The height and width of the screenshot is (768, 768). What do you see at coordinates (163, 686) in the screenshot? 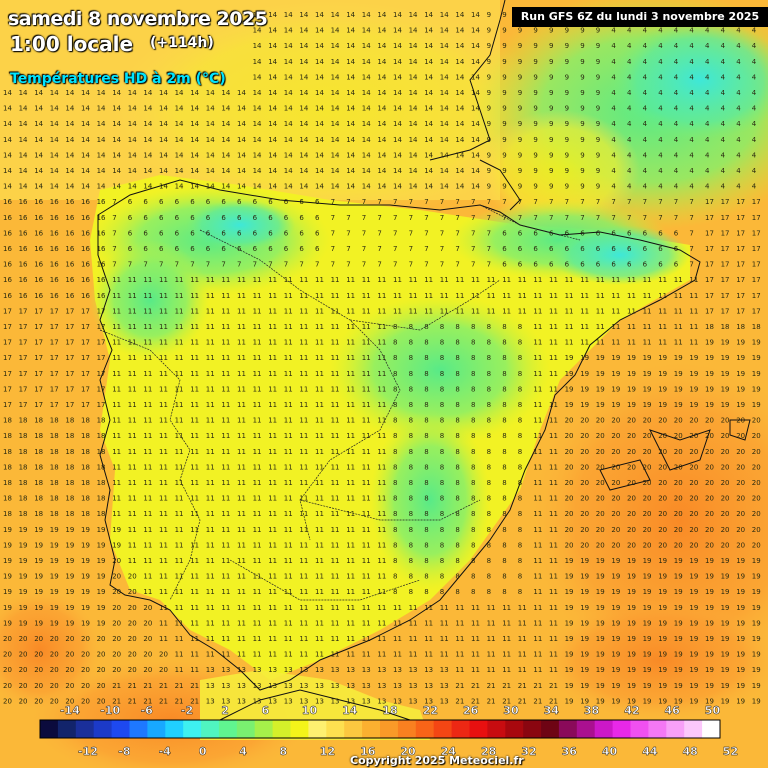
I see `svg-text: 21` at bounding box center [163, 686].